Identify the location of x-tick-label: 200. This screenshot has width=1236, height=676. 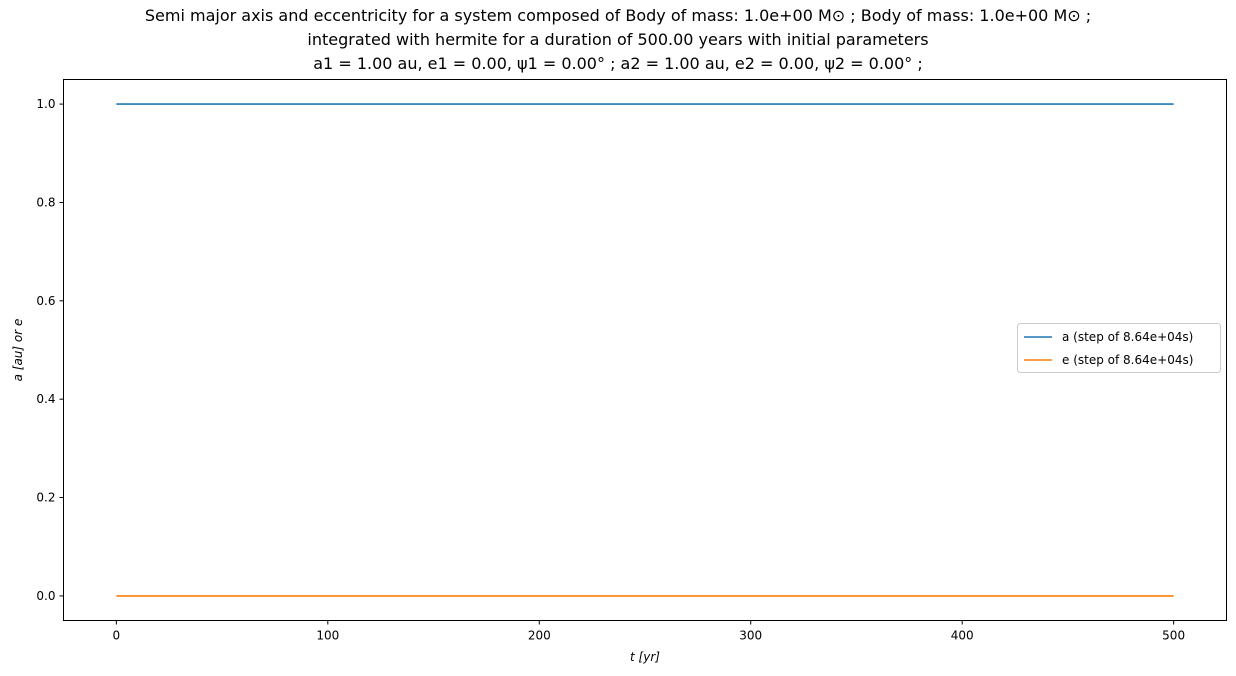
(539, 636).